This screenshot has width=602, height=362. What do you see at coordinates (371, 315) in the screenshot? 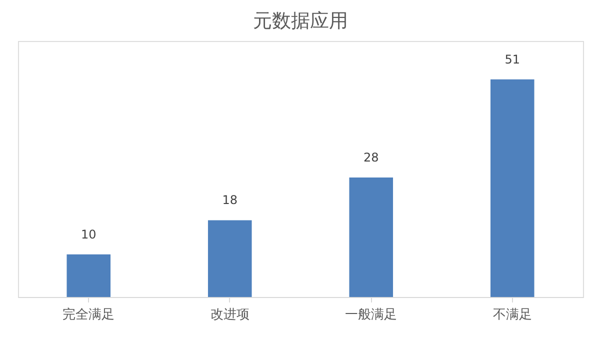
I see `x-tick-label: 一般满足` at bounding box center [371, 315].